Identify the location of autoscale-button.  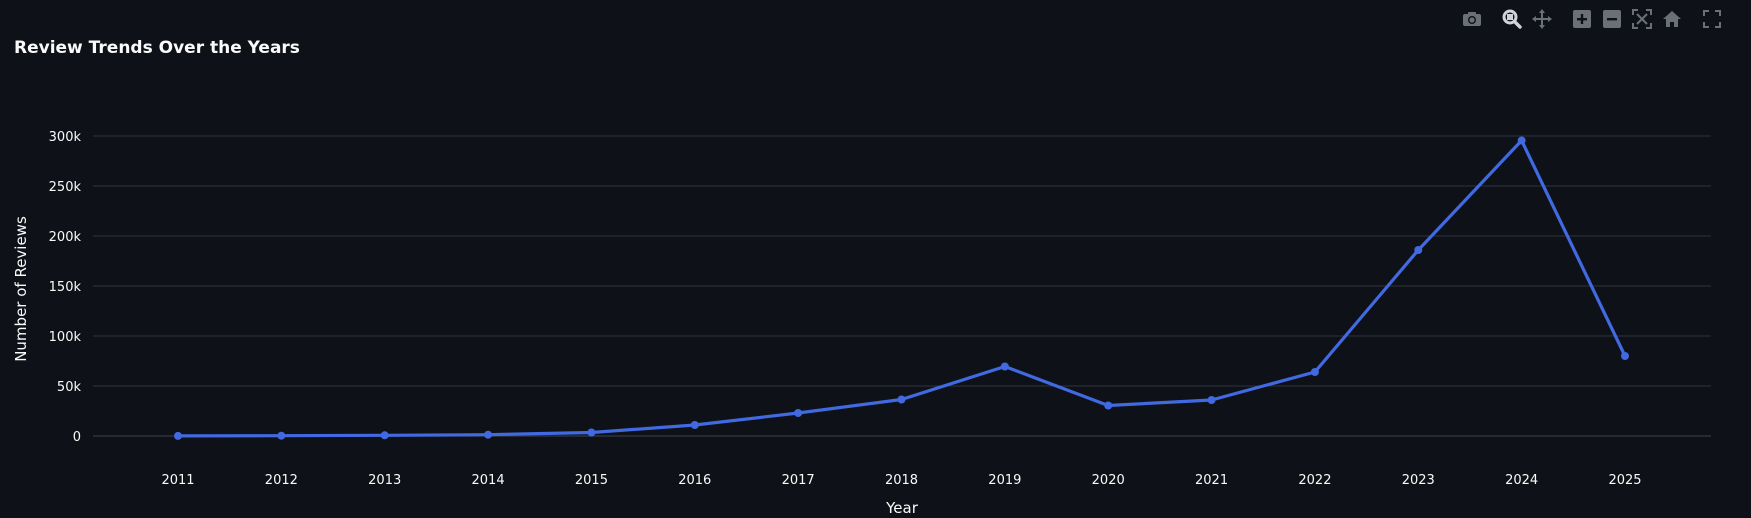
(1642, 19).